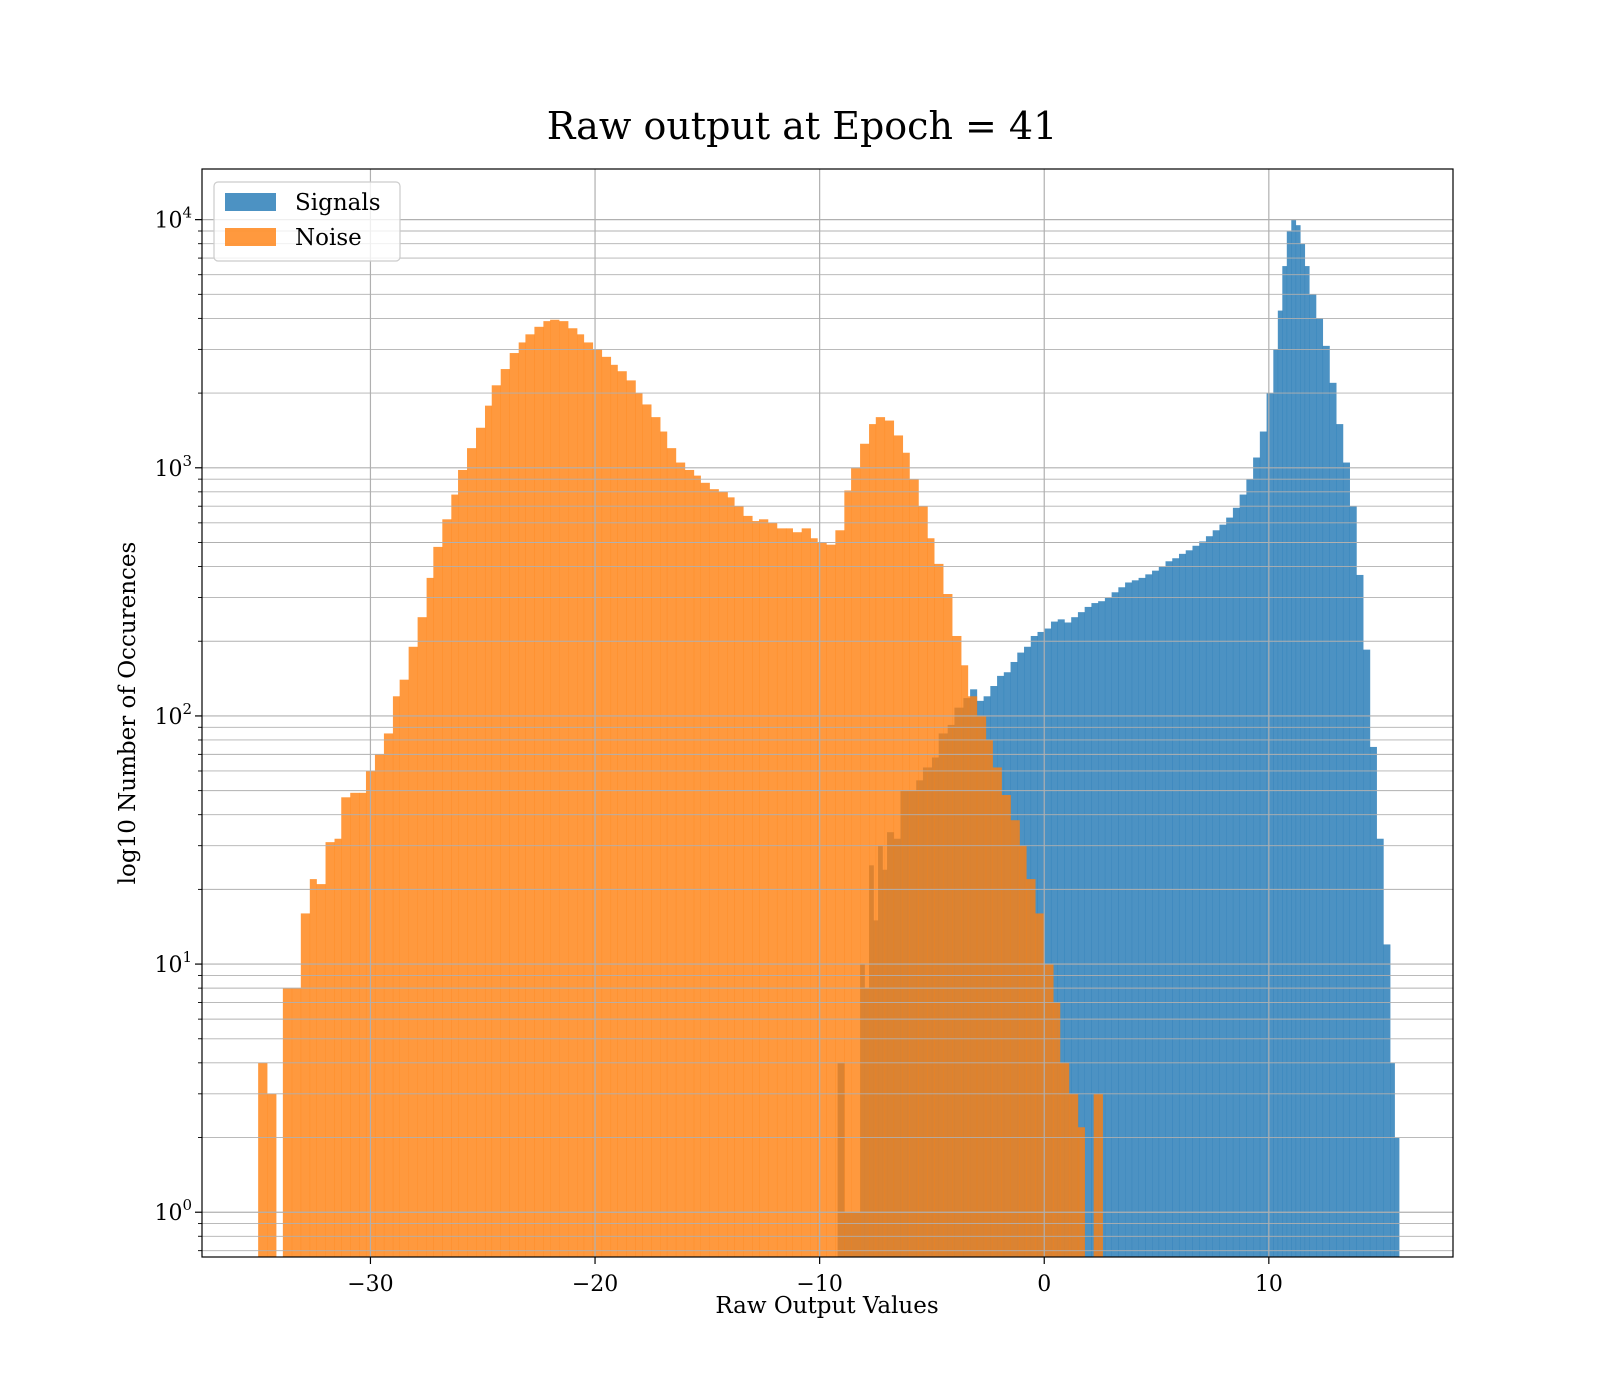  Describe the element at coordinates (338, 203) in the screenshot. I see `legend-label-signals: Signals` at that location.